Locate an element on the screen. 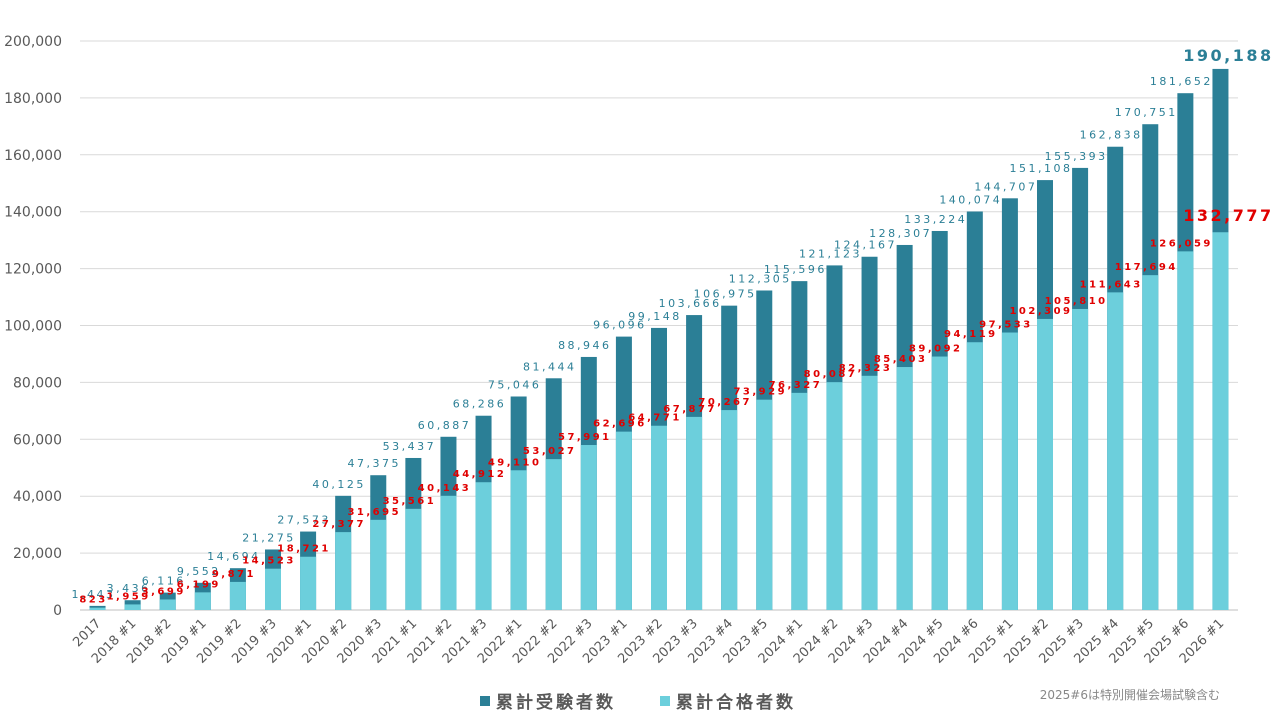  data-label: 105,810 is located at coordinates (1076, 301).